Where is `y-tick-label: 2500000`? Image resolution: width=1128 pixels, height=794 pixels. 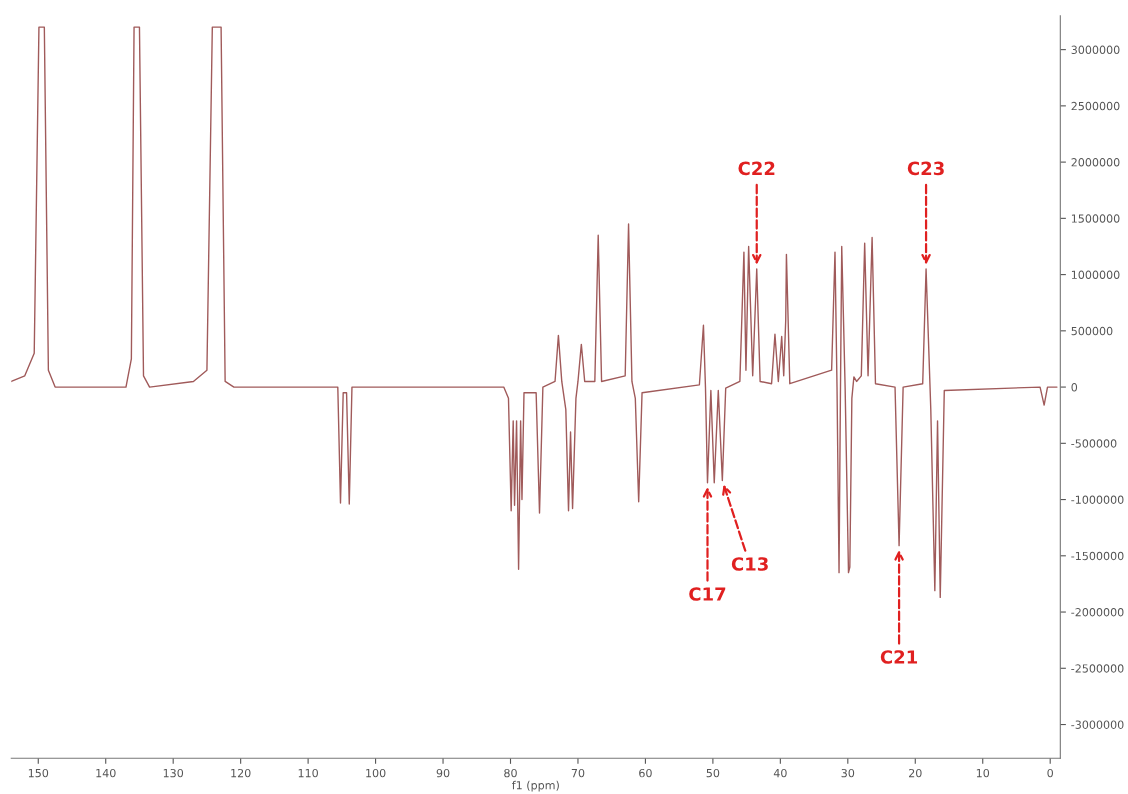 y-tick-label: 2500000 is located at coordinates (1095, 106).